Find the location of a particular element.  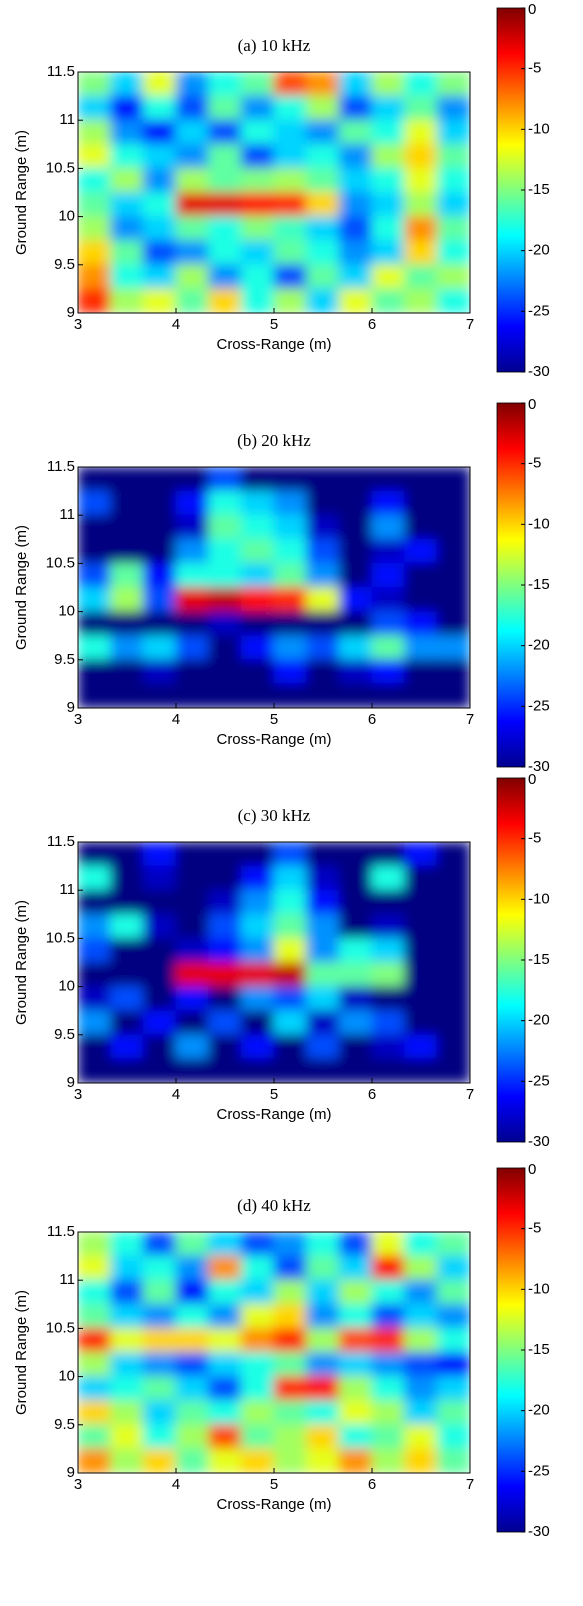

heatmap is located at coordinates (274, 1352).